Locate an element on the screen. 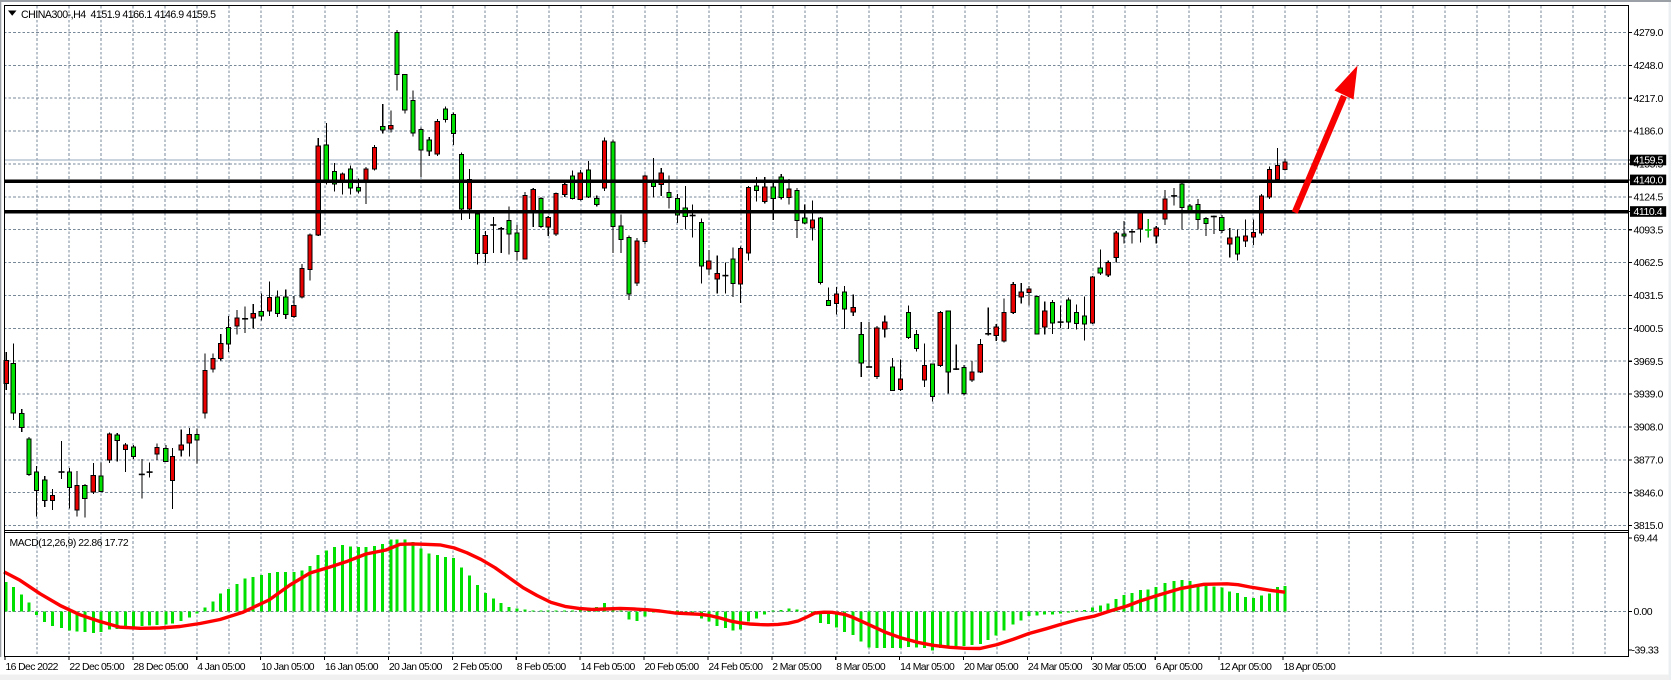  svg-text: 2 Mar 05:00 is located at coordinates (797, 667).